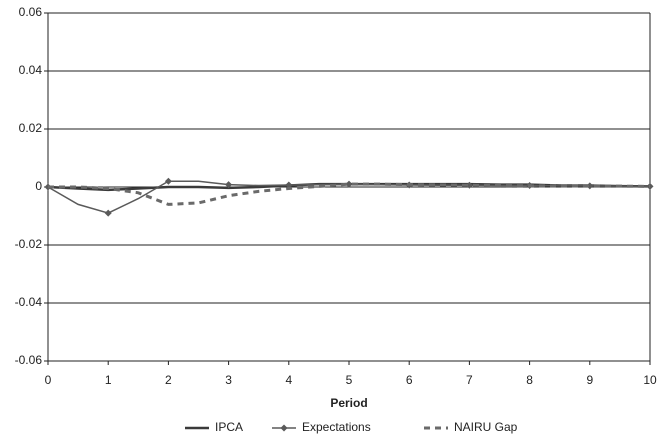 The height and width of the screenshot is (440, 659). What do you see at coordinates (284, 428) in the screenshot?
I see `legend-marker` at bounding box center [284, 428].